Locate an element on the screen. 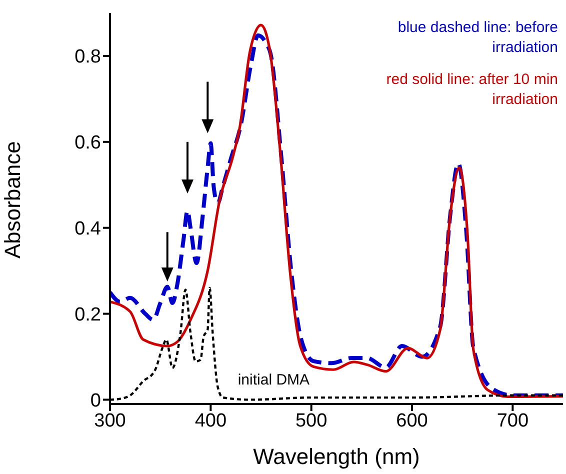 The width and height of the screenshot is (566, 474). y-tick-label: 0.4 is located at coordinates (88, 229).